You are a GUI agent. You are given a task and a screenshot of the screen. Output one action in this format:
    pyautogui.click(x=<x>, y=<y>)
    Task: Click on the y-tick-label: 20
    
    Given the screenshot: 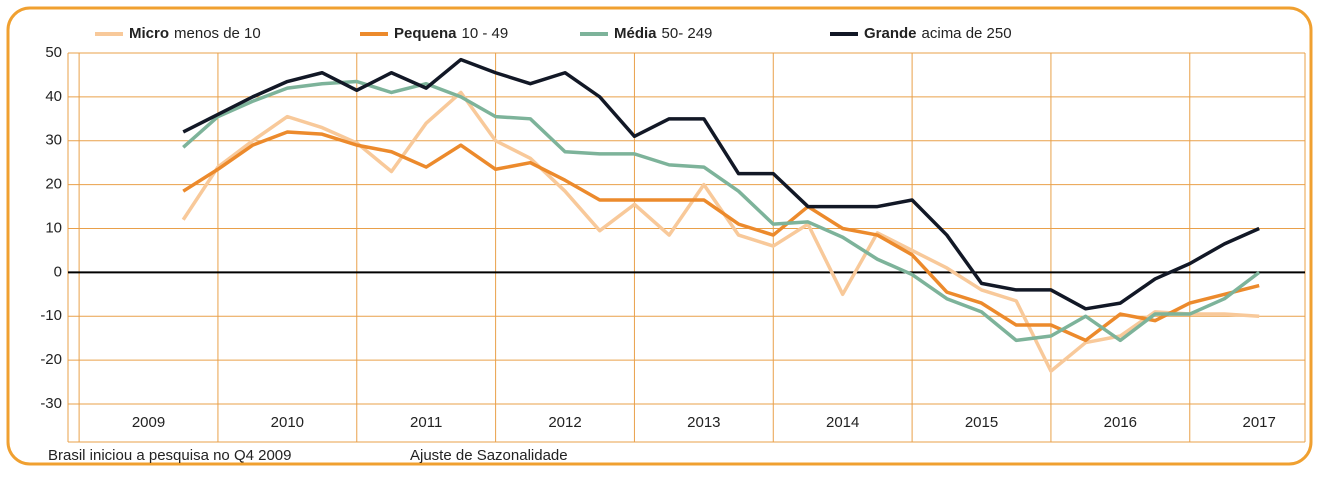 What is the action you would take?
    pyautogui.click(x=53, y=184)
    